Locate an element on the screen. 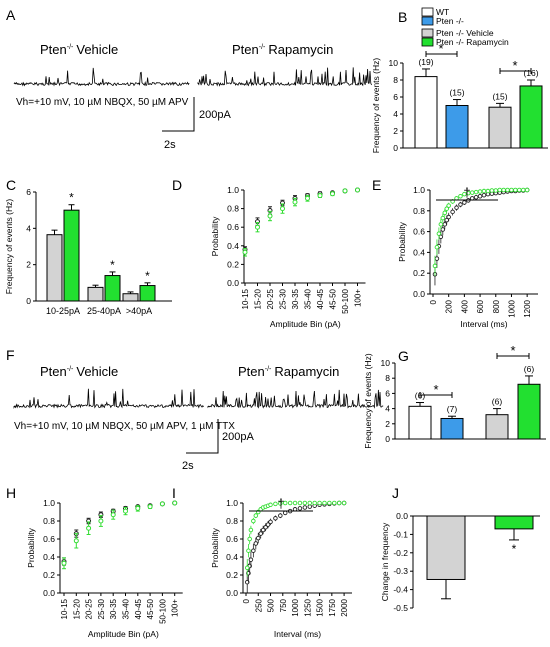 The height and width of the screenshot is (647, 550). x-tick-label: 1750 is located at coordinates (332, 607).